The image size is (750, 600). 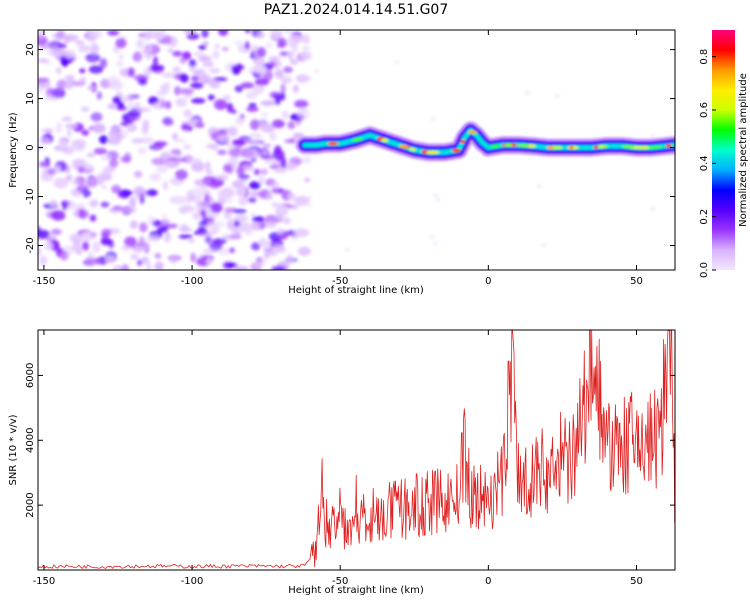 I want to click on colorbar-strip, so click(x=723, y=150).